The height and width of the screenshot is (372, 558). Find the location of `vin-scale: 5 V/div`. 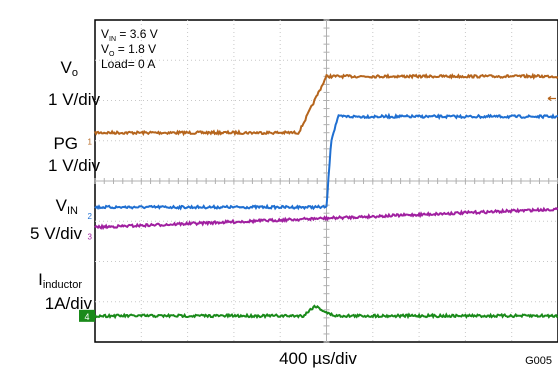

vin-scale: 5 V/div is located at coordinates (56, 233).